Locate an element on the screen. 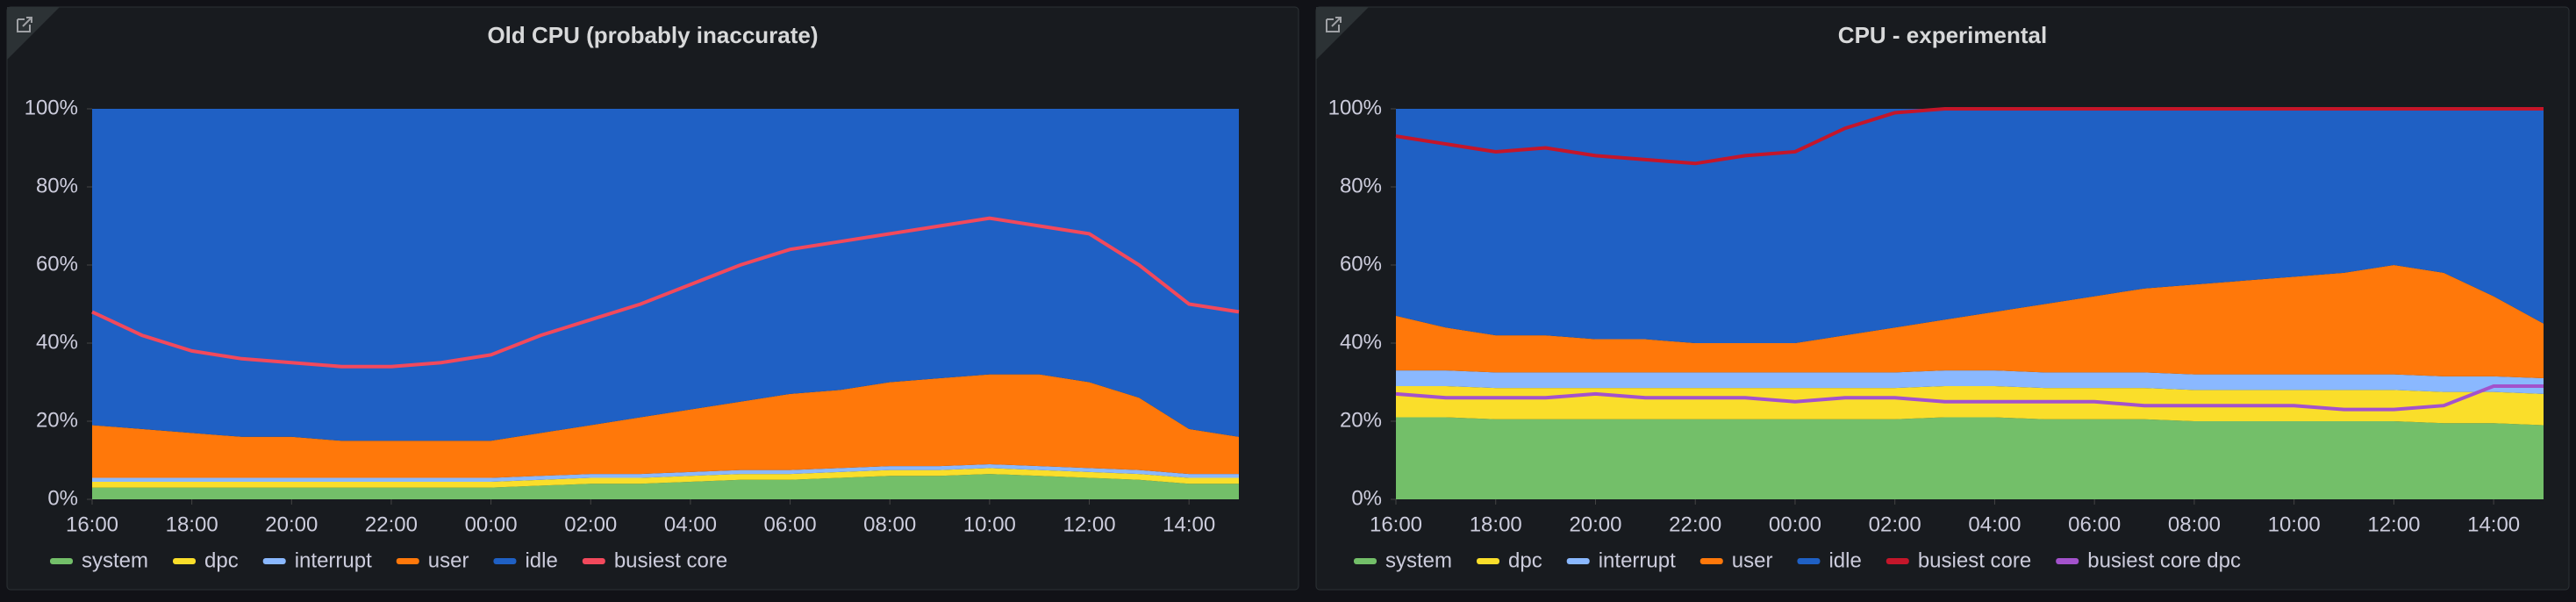 This screenshot has width=2576, height=602. panel-title: CPU - experimental is located at coordinates (1942, 35).